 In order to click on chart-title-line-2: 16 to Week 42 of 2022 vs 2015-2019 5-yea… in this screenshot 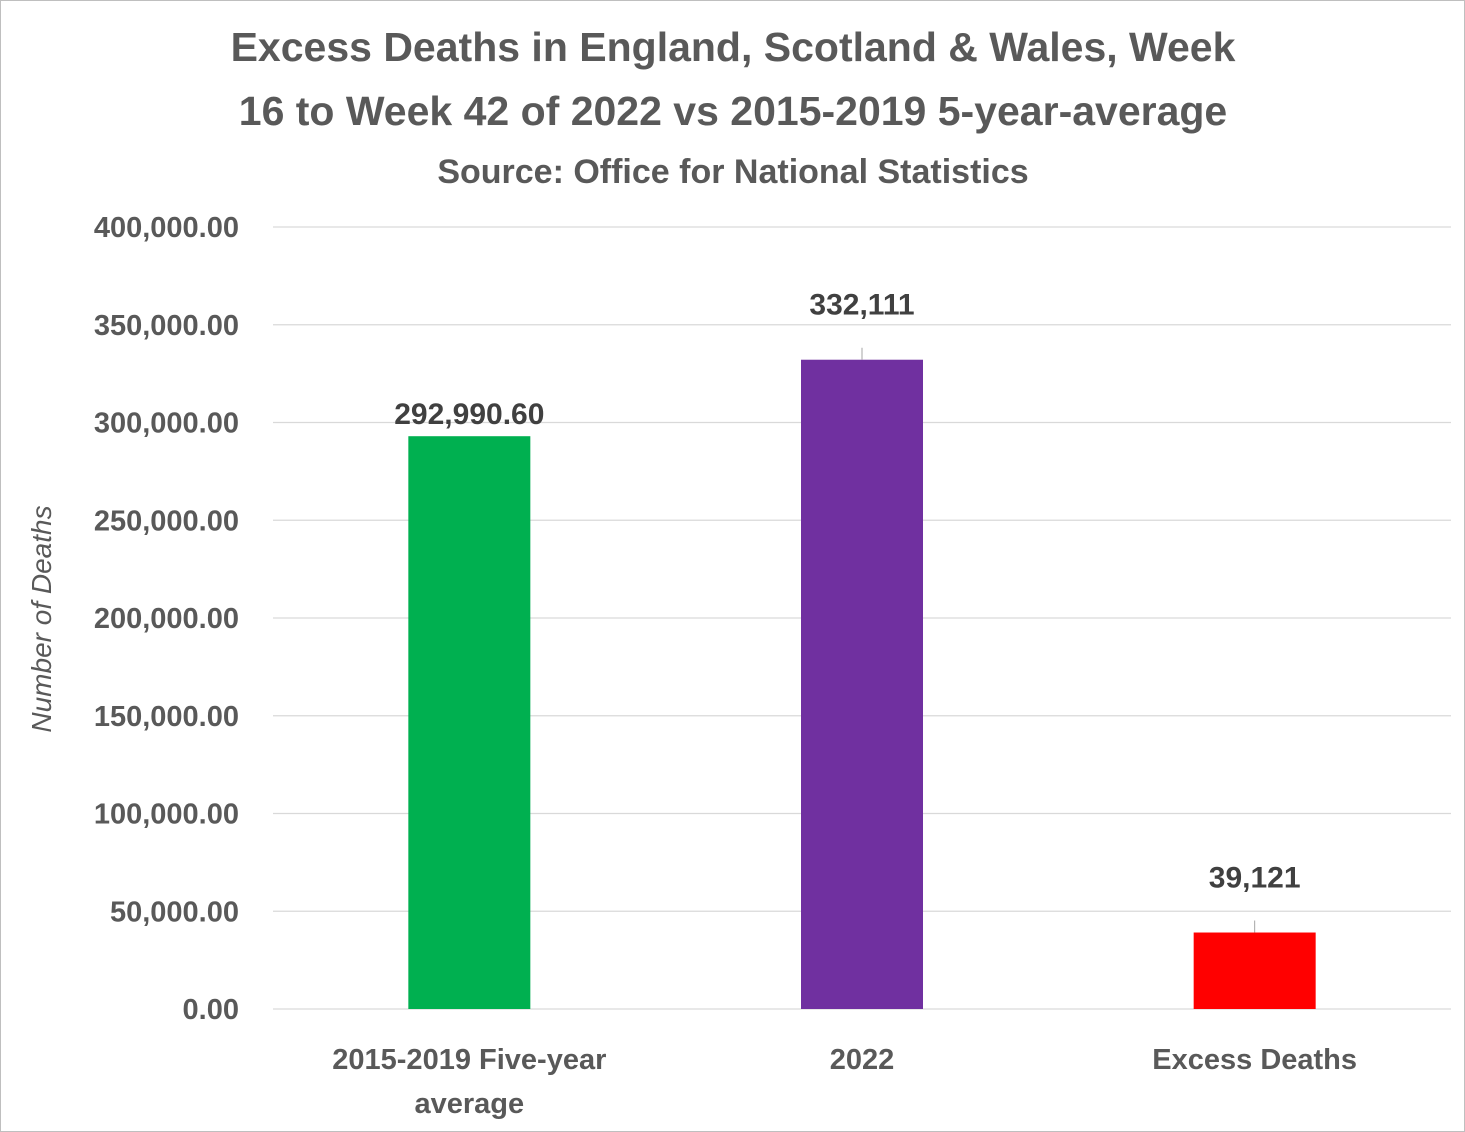, I will do `click(733, 111)`.